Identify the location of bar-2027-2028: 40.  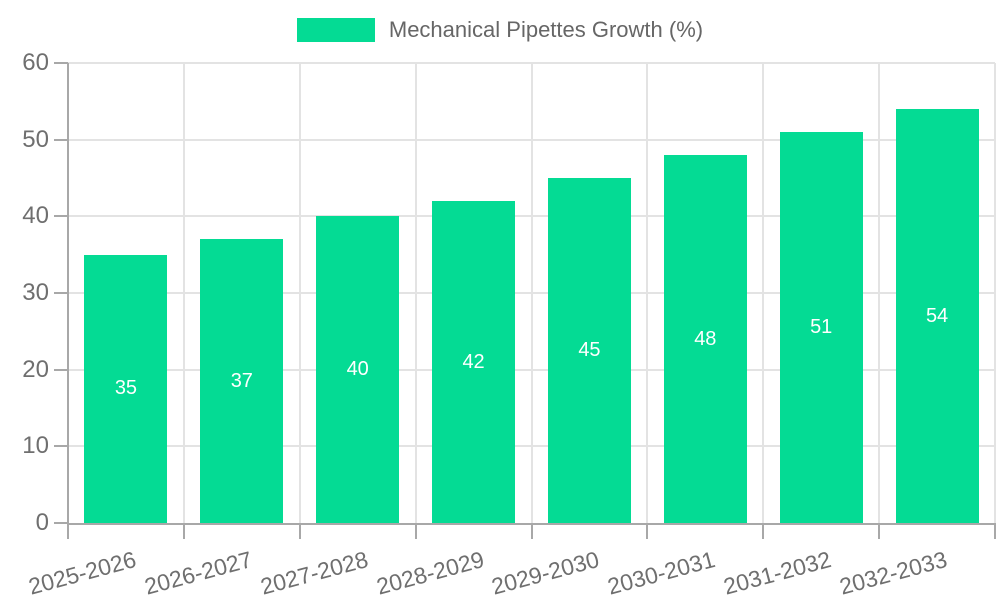
(358, 369).